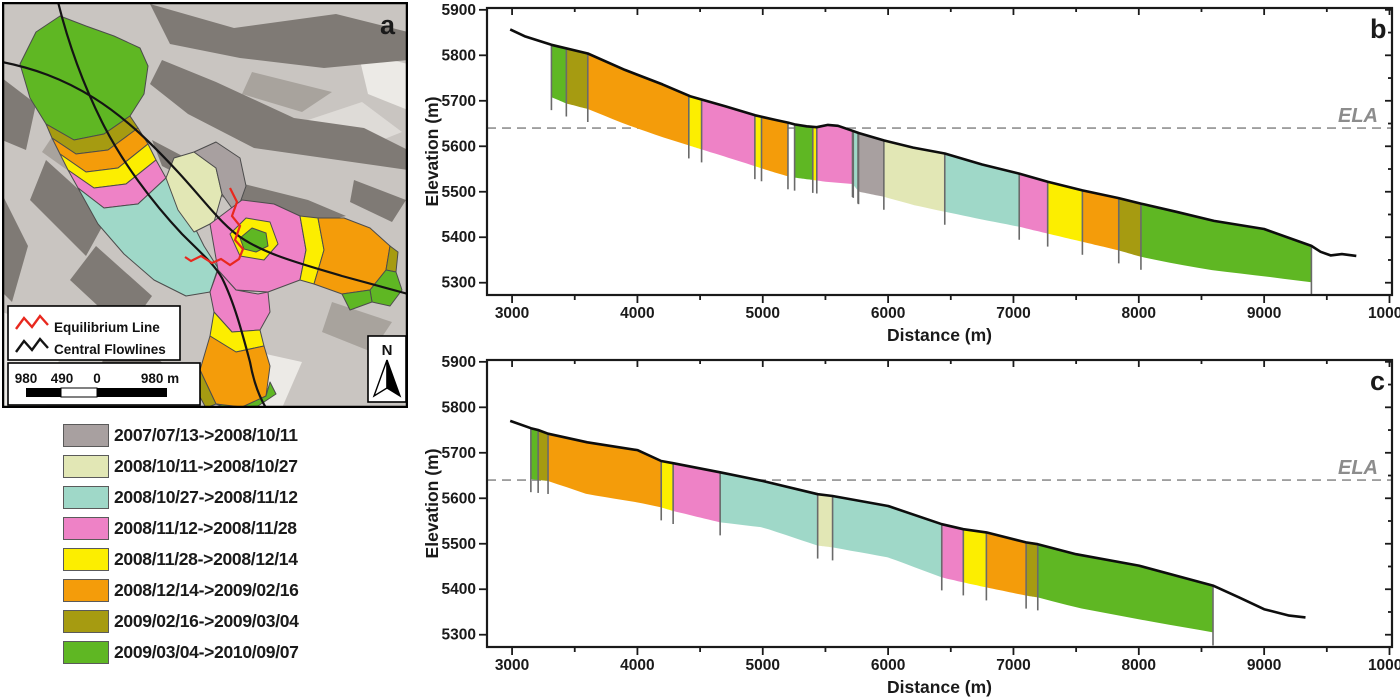  I want to click on scale-bar-segment-white, so click(79, 392).